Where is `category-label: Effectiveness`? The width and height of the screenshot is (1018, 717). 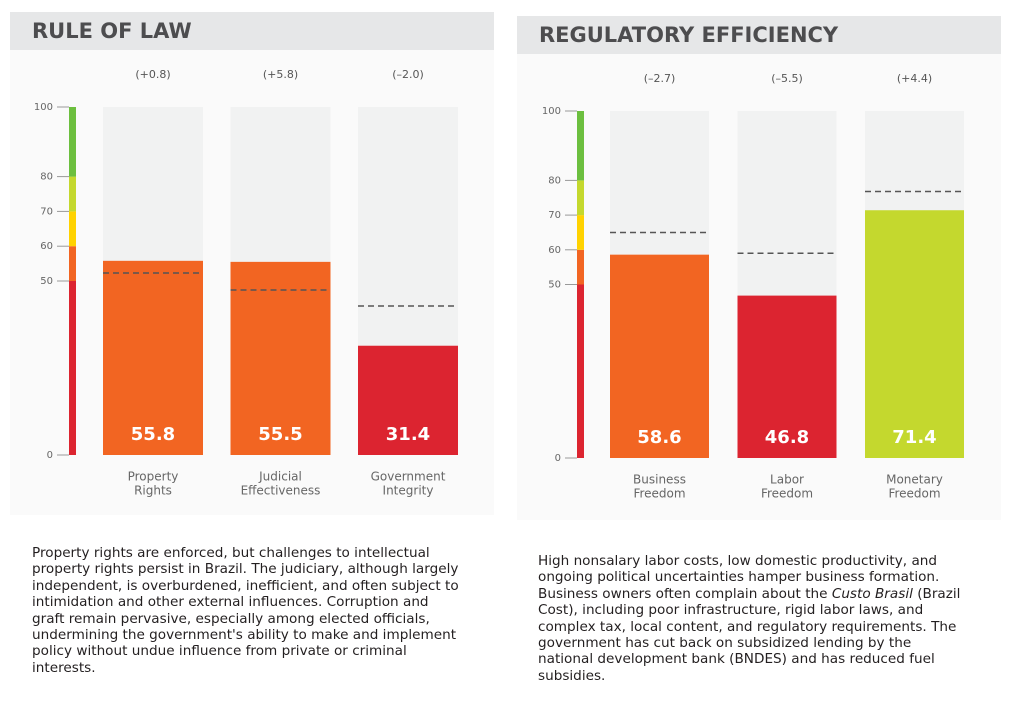
category-label: Effectiveness is located at coordinates (281, 491).